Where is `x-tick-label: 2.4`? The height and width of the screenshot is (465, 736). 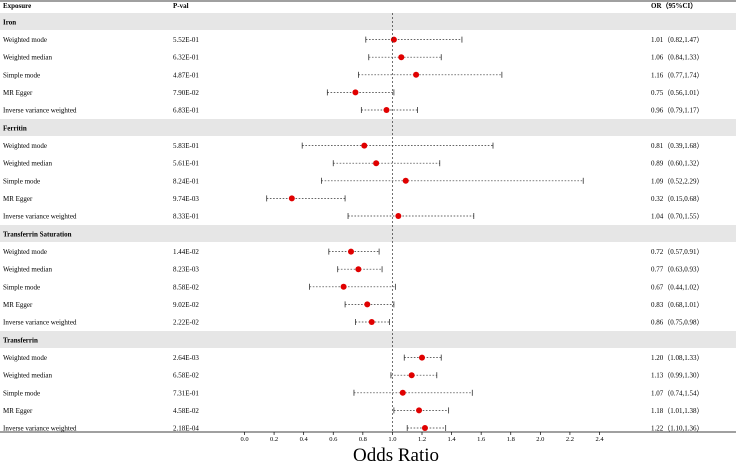 x-tick-label: 2.4 is located at coordinates (599, 439).